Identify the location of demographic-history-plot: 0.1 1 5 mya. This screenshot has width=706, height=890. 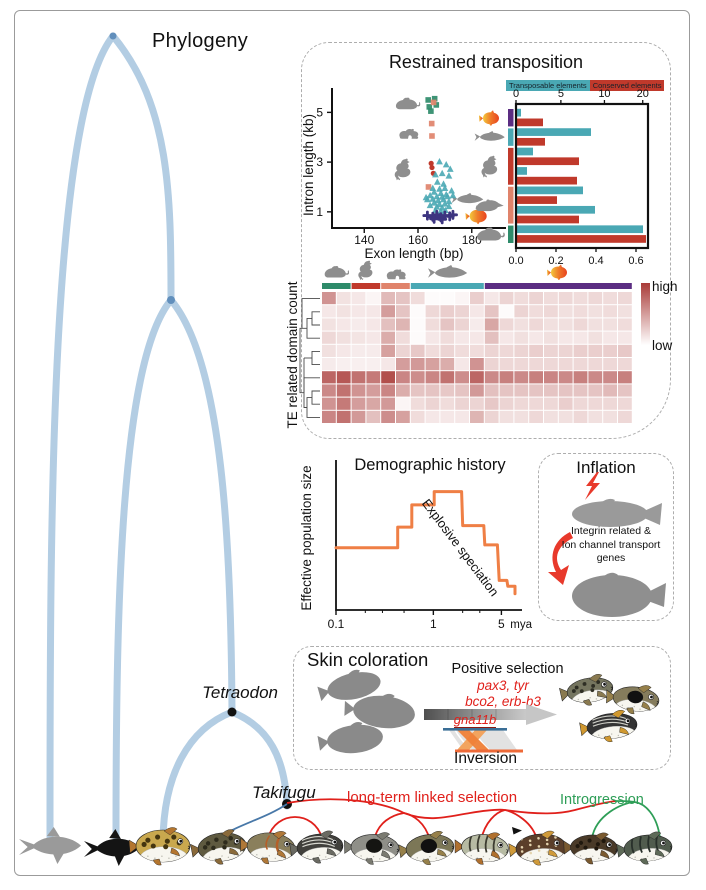
(430, 545).